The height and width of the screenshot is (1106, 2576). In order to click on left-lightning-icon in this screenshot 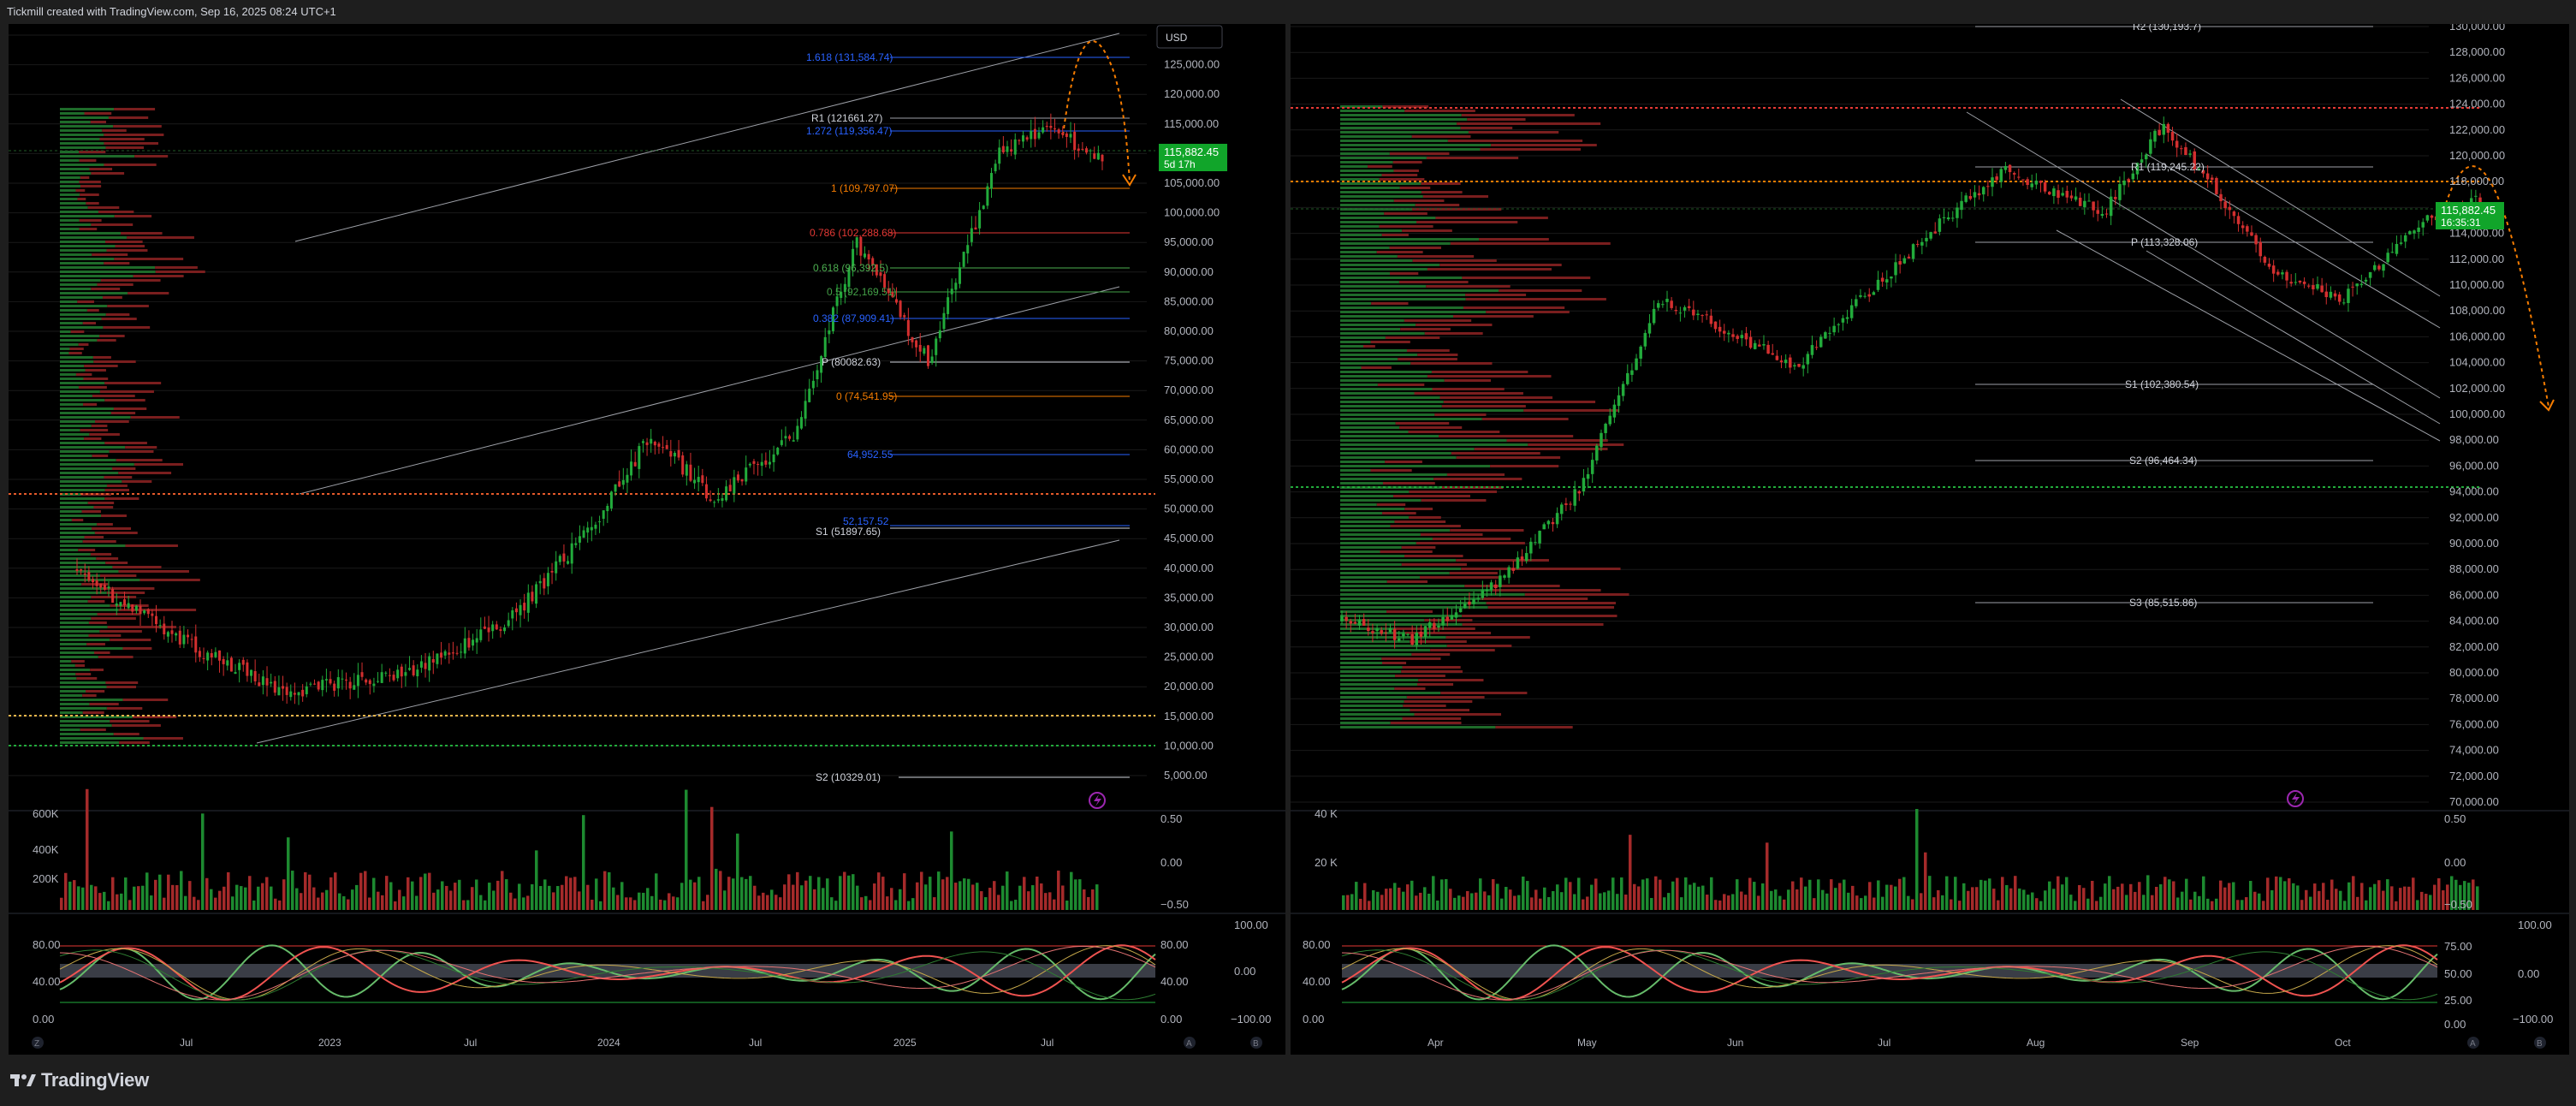, I will do `click(1097, 800)`.